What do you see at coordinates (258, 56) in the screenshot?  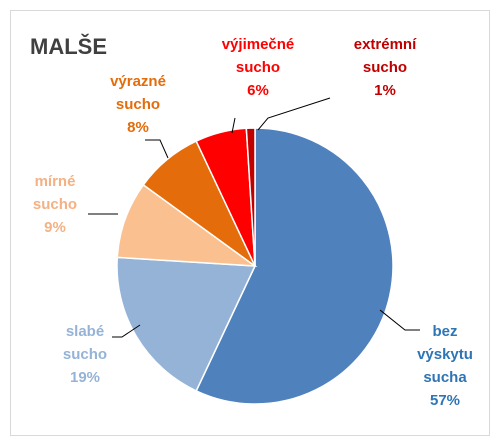 I see `slice-label-name: výjimečné sucho` at bounding box center [258, 56].